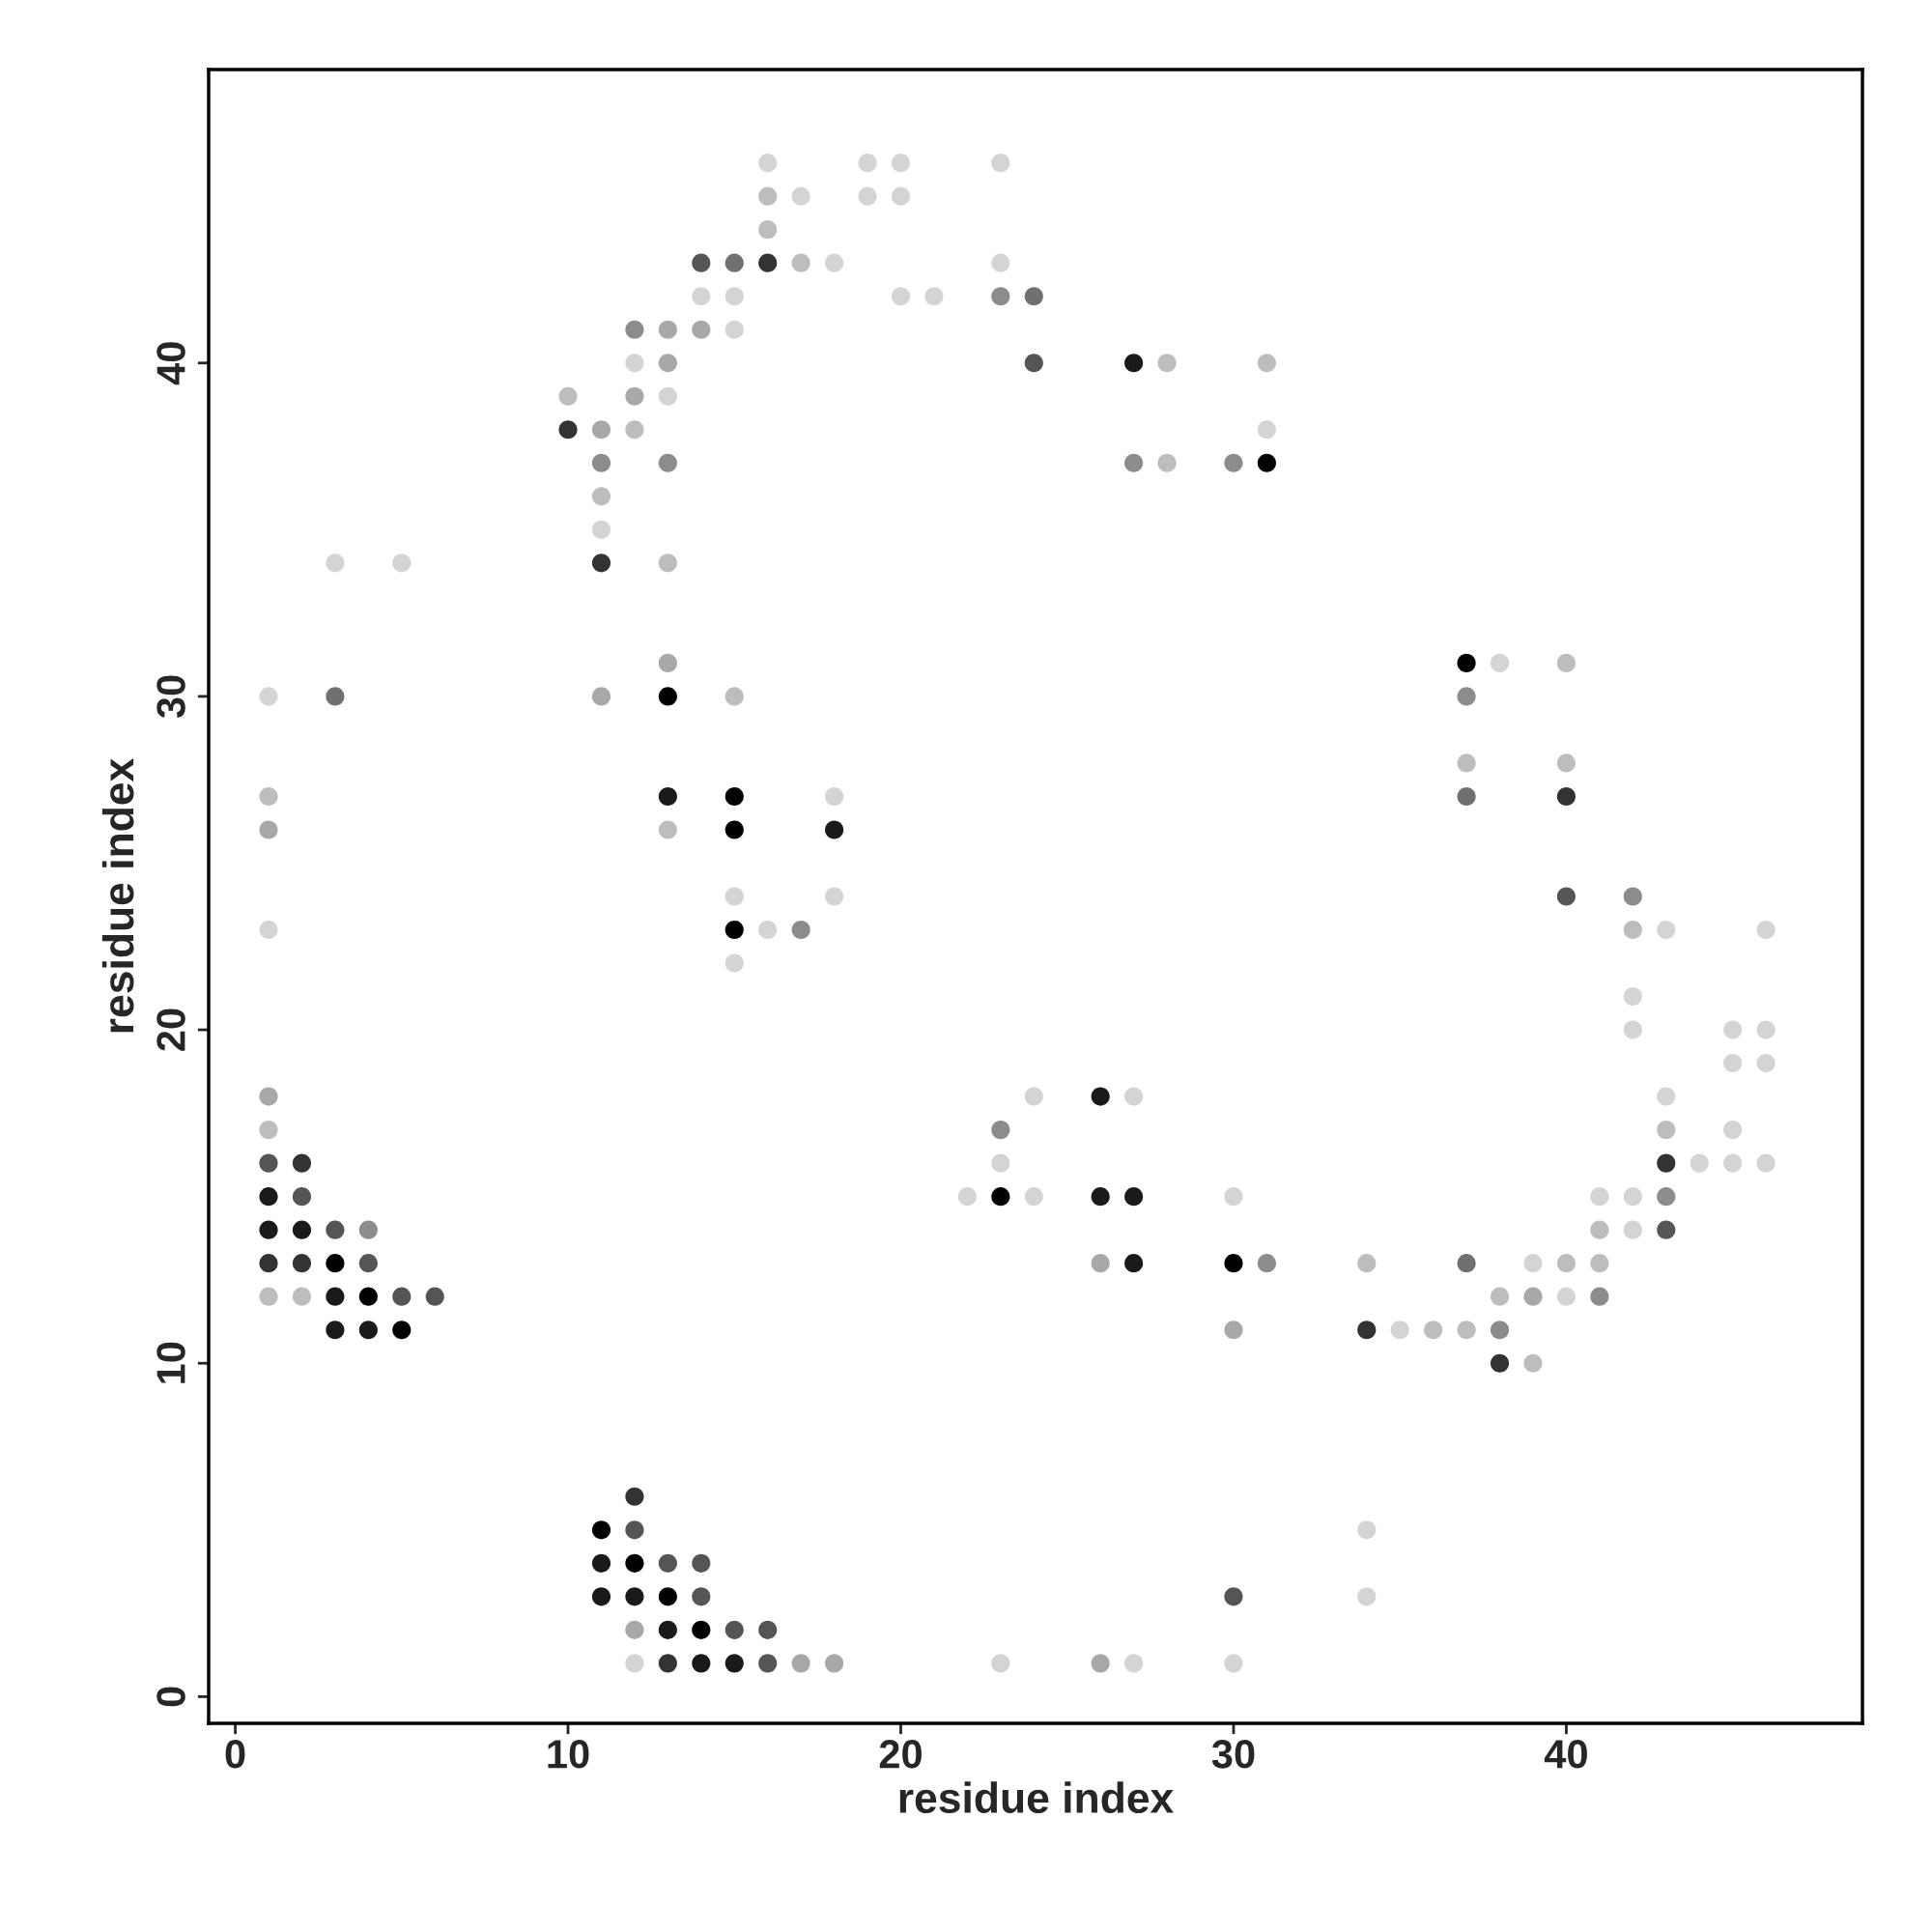 The width and height of the screenshot is (1932, 1932). I want to click on y-tick-label: 0, so click(170, 1697).